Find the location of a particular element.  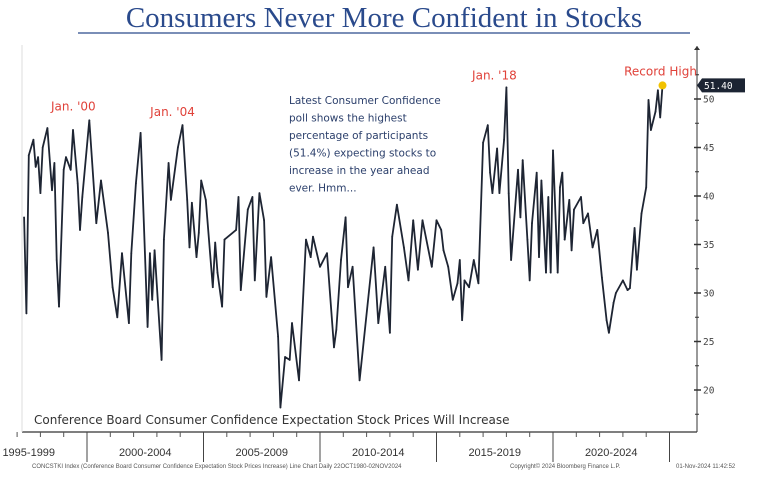

x-period-label: 2020-2024 is located at coordinates (611, 453).